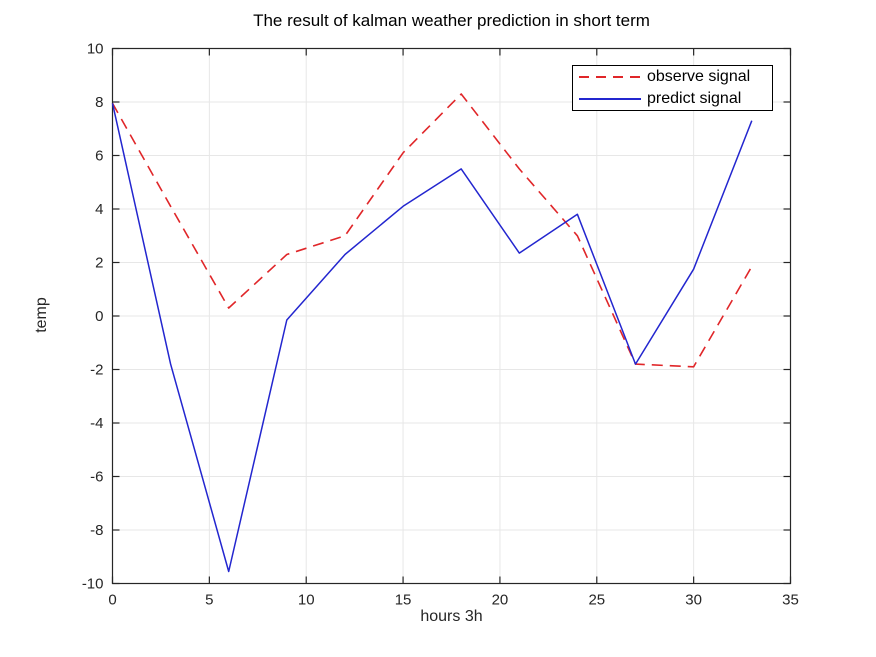 This screenshot has width=876, height=657. I want to click on legend-label-predict: predict signal, so click(694, 98).